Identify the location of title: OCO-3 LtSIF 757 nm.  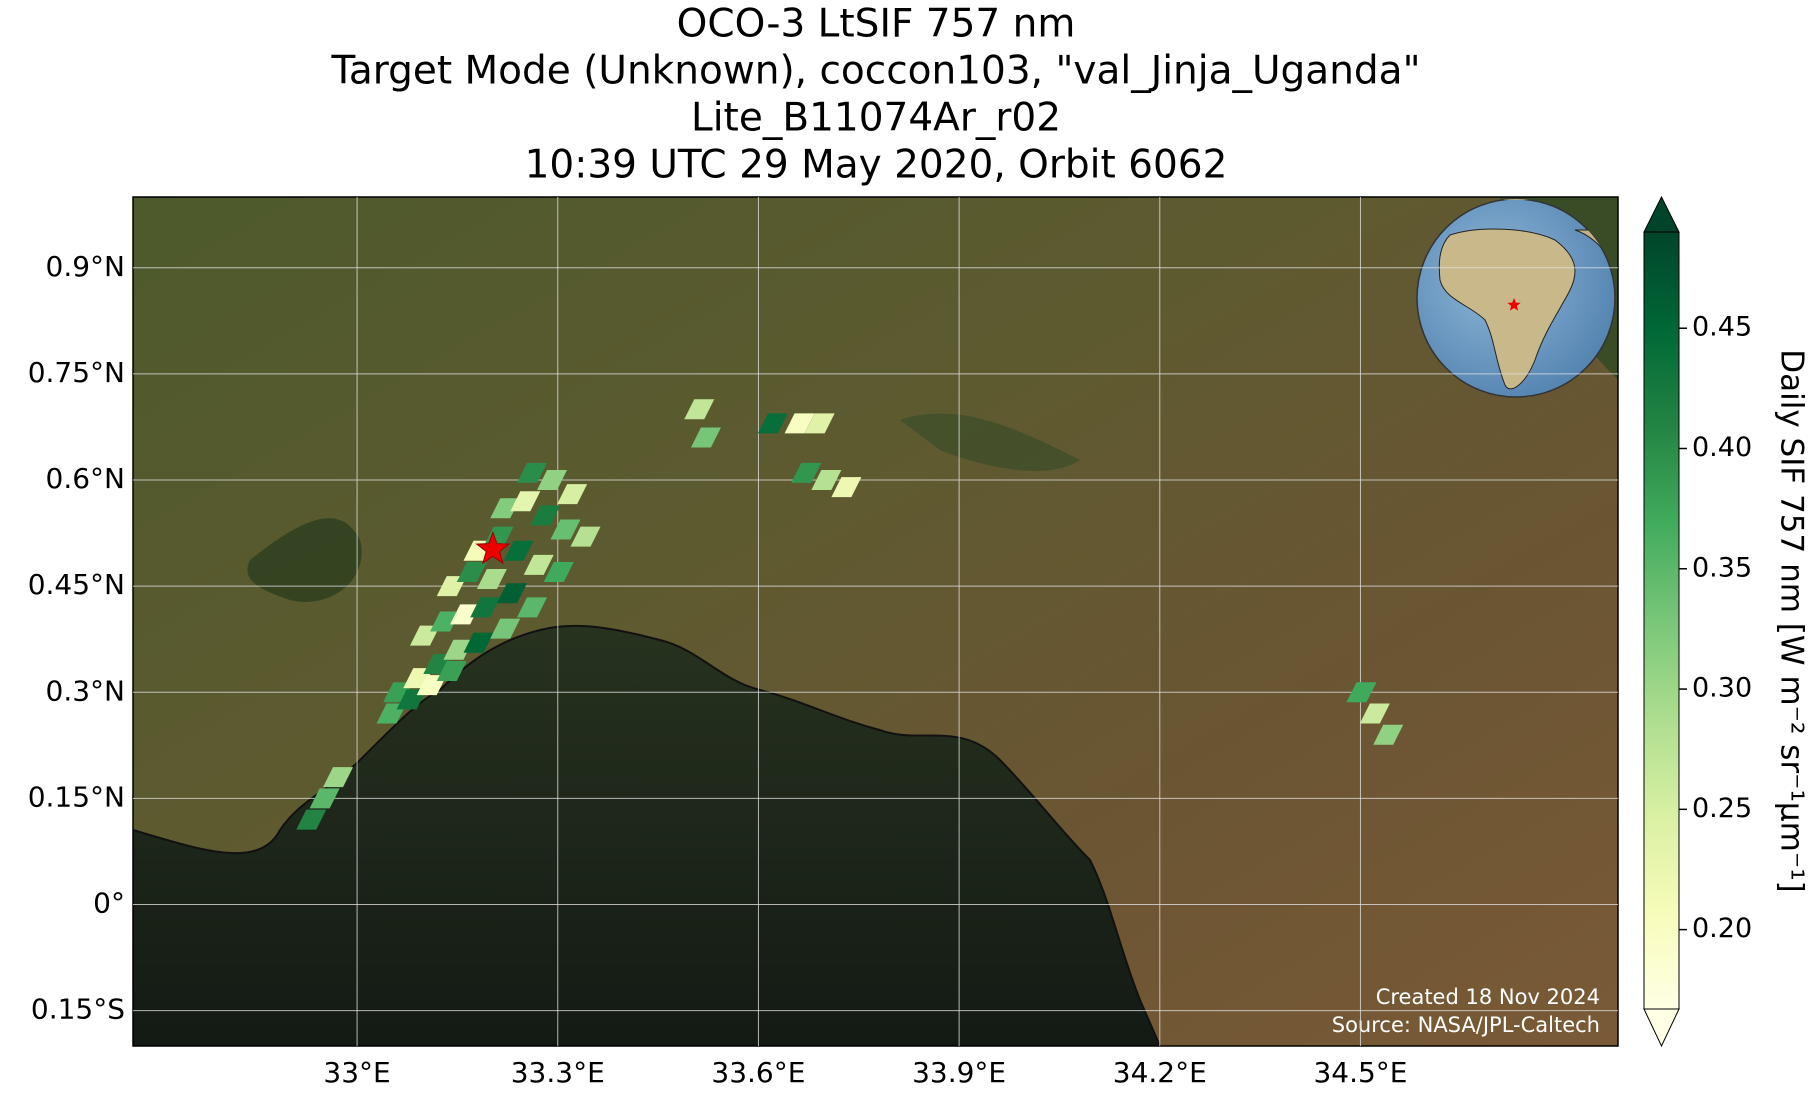
(876, 24).